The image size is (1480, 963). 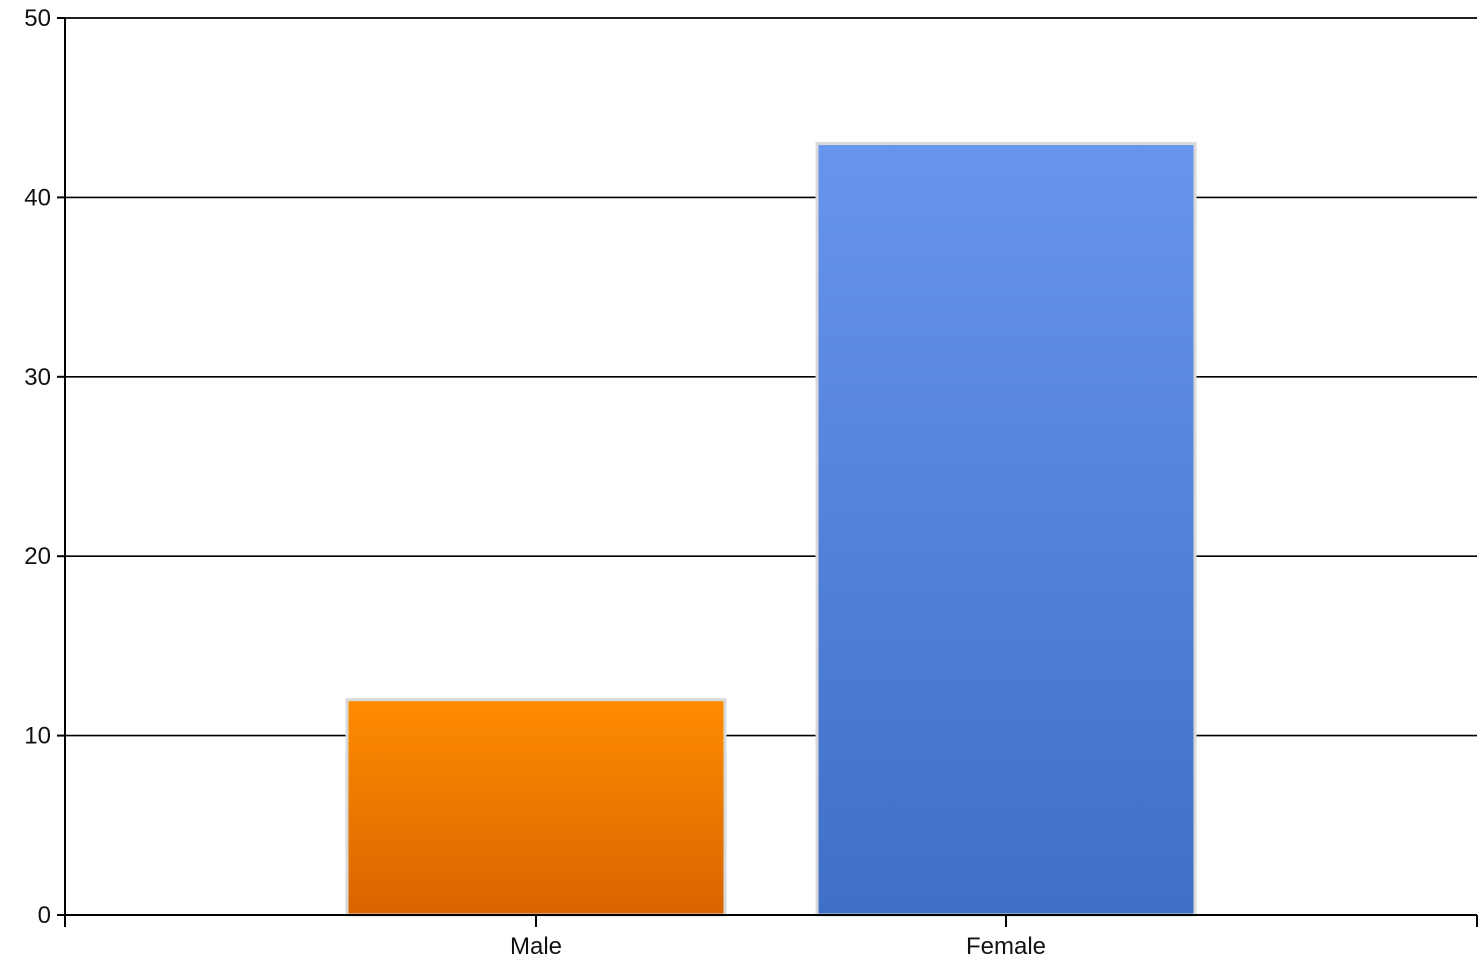 I want to click on y-tick-label: 50, so click(x=37, y=18).